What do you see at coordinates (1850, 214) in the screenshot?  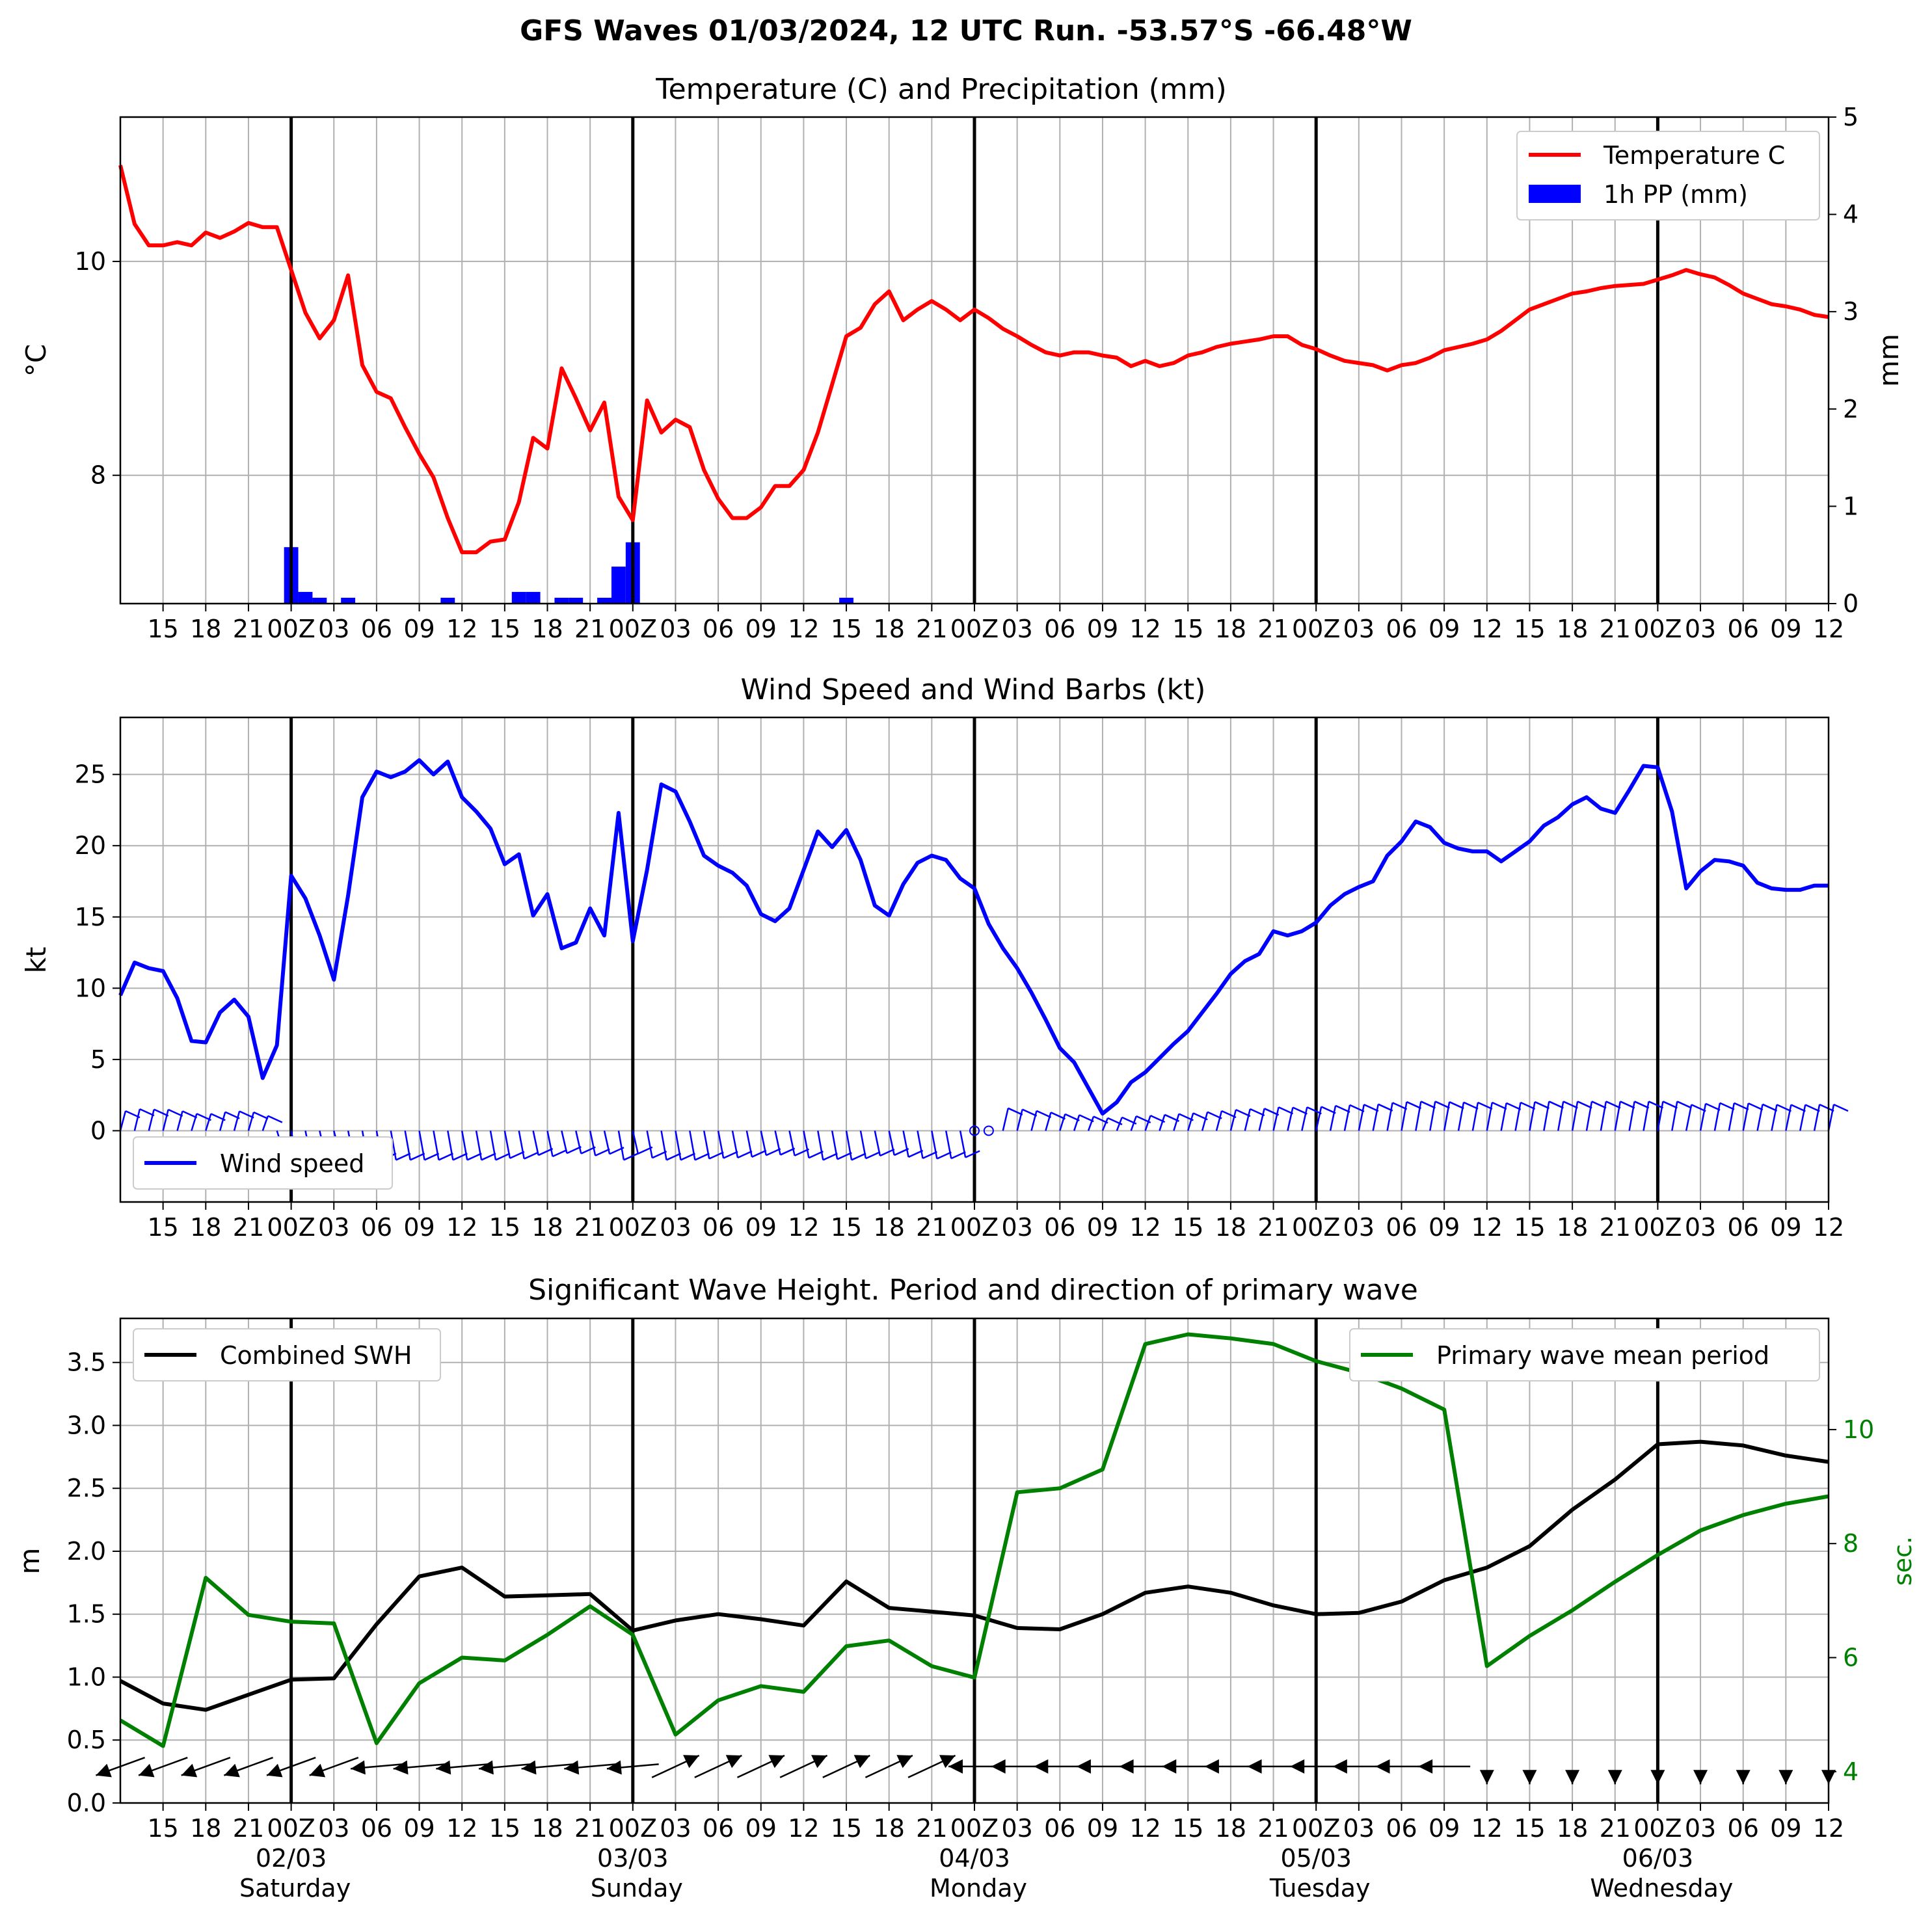 I see `y-tick-label-right: 4` at bounding box center [1850, 214].